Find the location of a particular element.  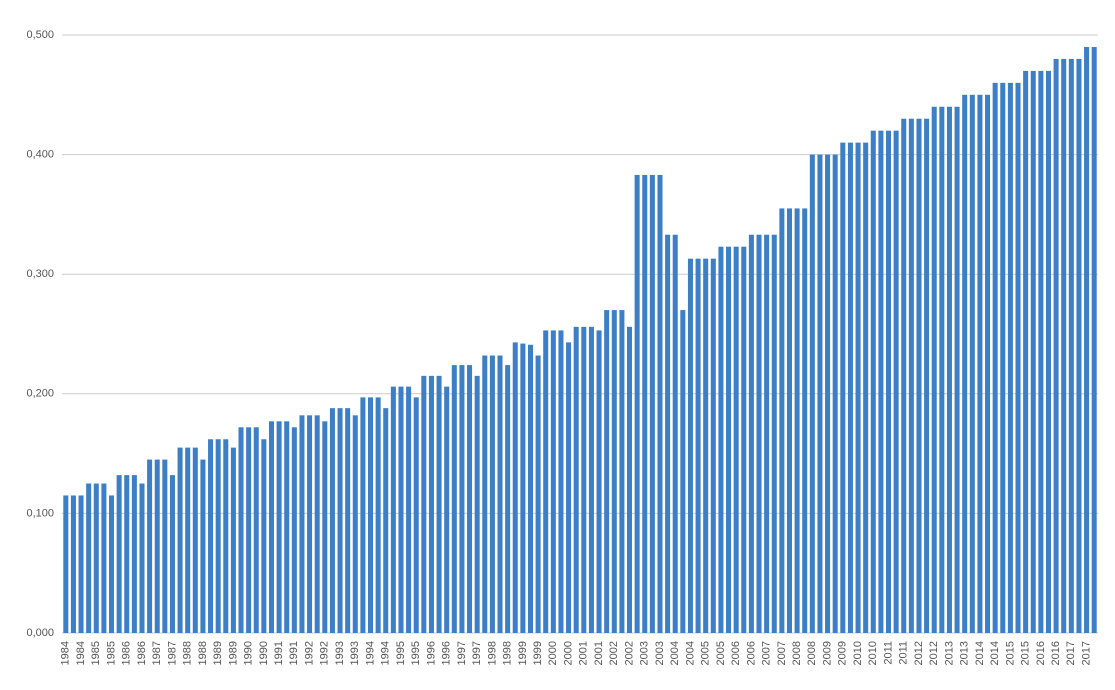

x-tick-label: 1994 is located at coordinates (370, 653).